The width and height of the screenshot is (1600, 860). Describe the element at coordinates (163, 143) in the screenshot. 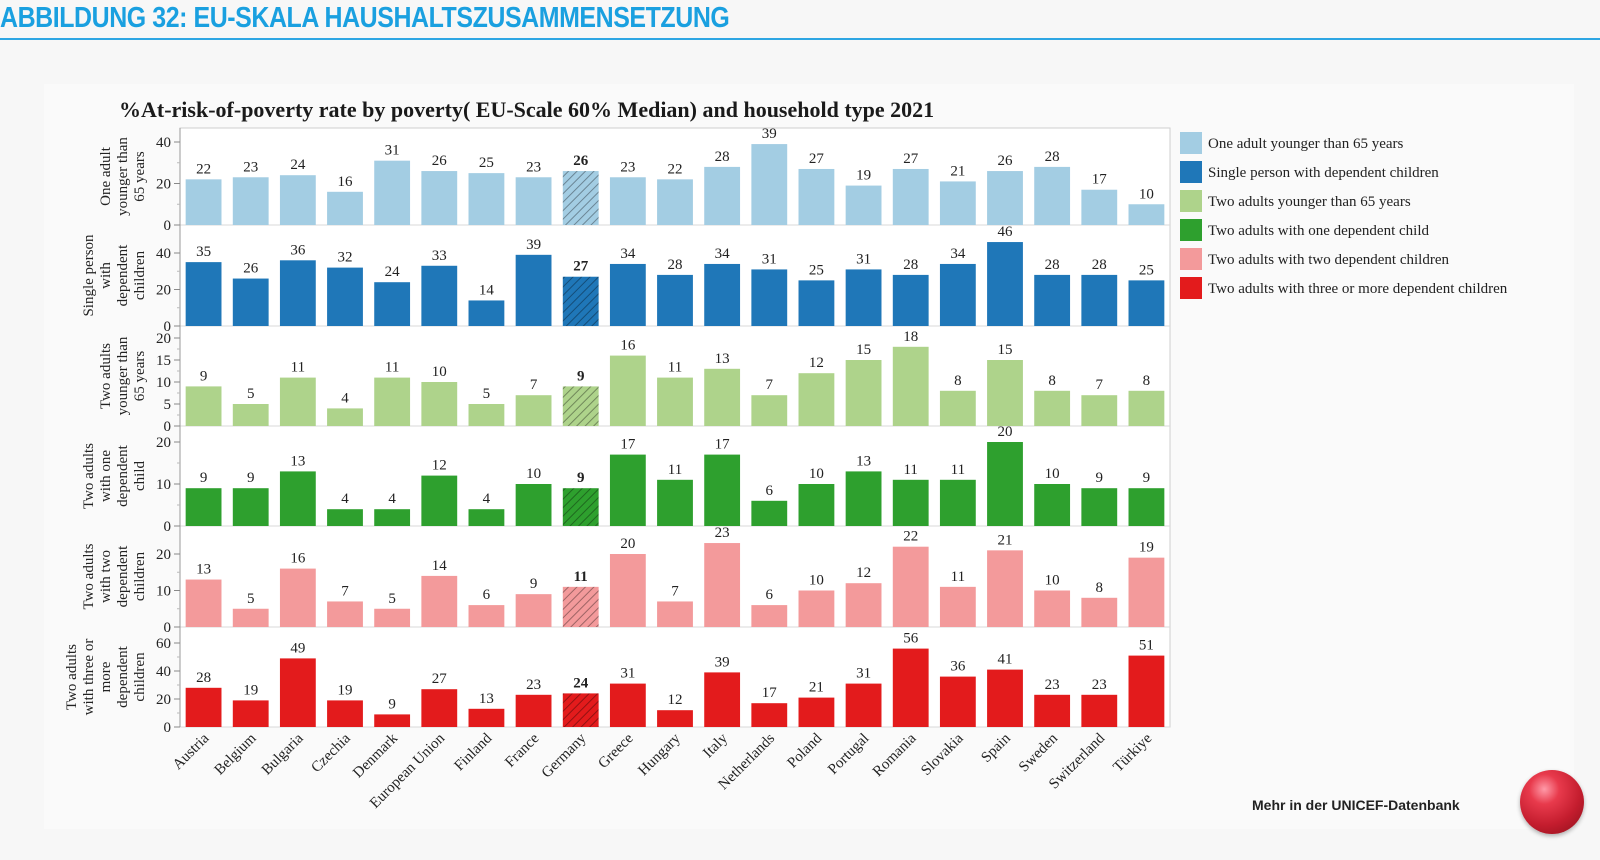

I see `y-tick-label: 40` at that location.